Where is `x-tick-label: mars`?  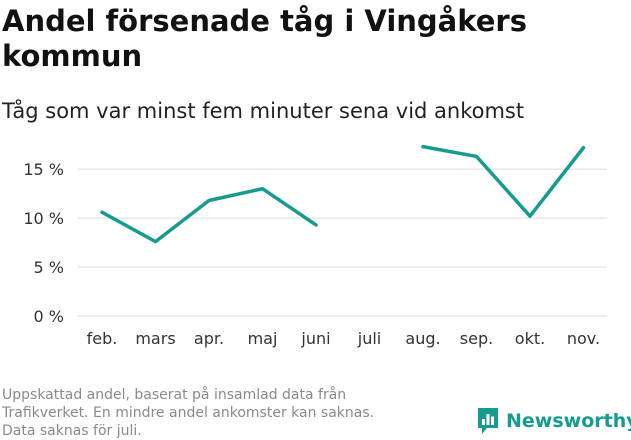 x-tick-label: mars is located at coordinates (155, 338).